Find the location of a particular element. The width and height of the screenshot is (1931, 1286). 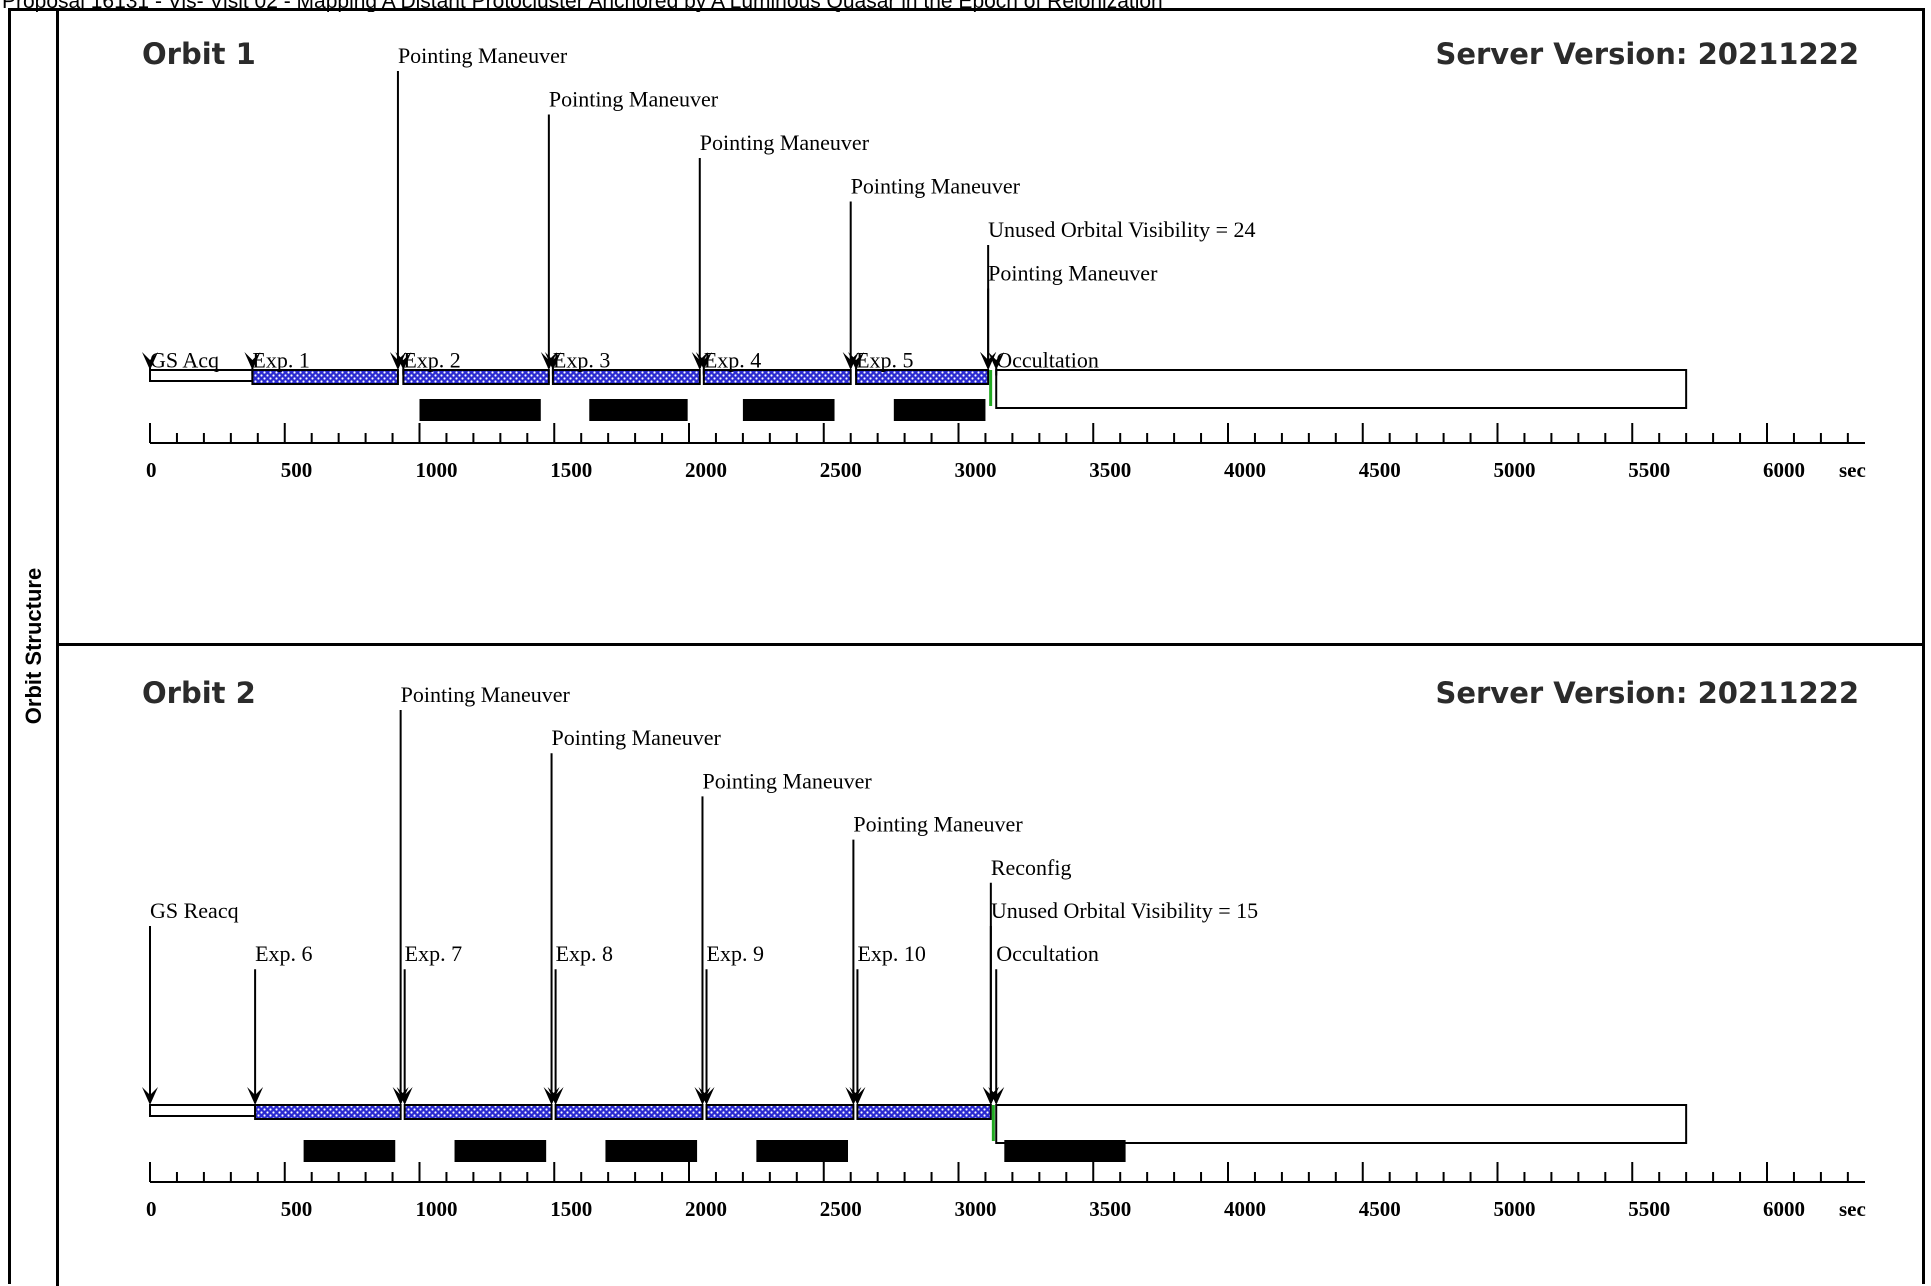

event-label: Unused Orbital Visibility = 24 is located at coordinates (1121, 229).